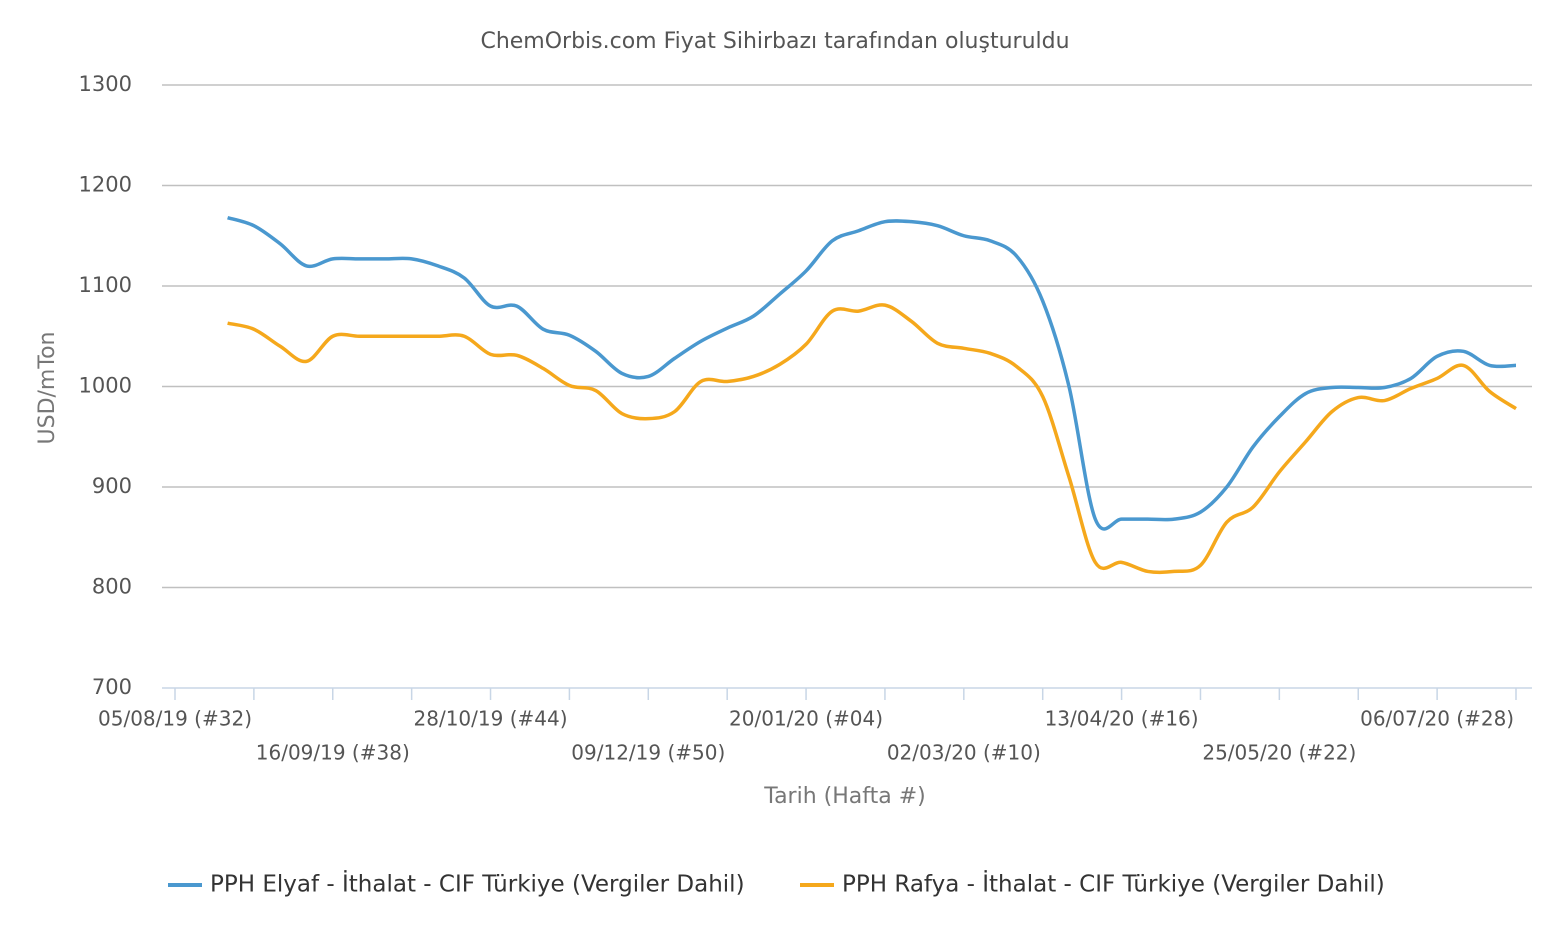 The image size is (1552, 930). Describe the element at coordinates (112, 486) in the screenshot. I see `y-tick-label: 900` at that location.